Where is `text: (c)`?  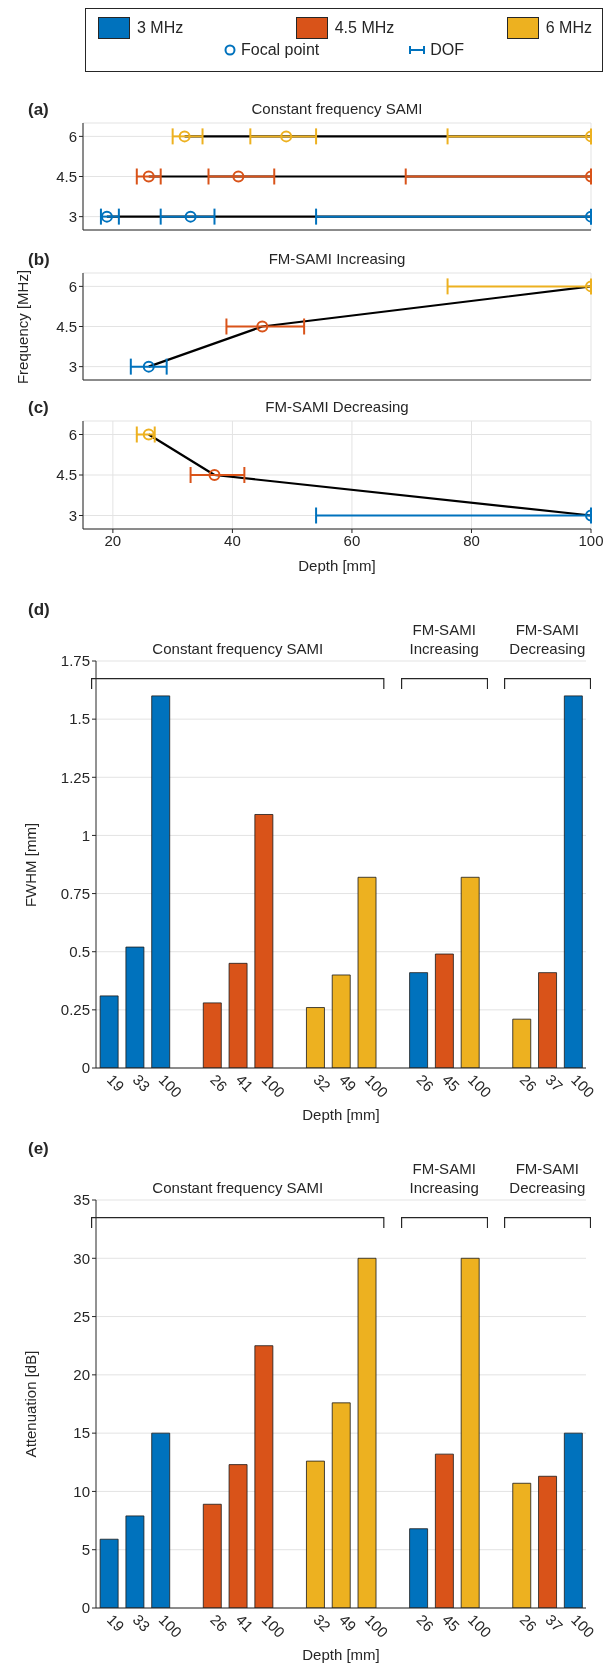 text: (c) is located at coordinates (38, 408).